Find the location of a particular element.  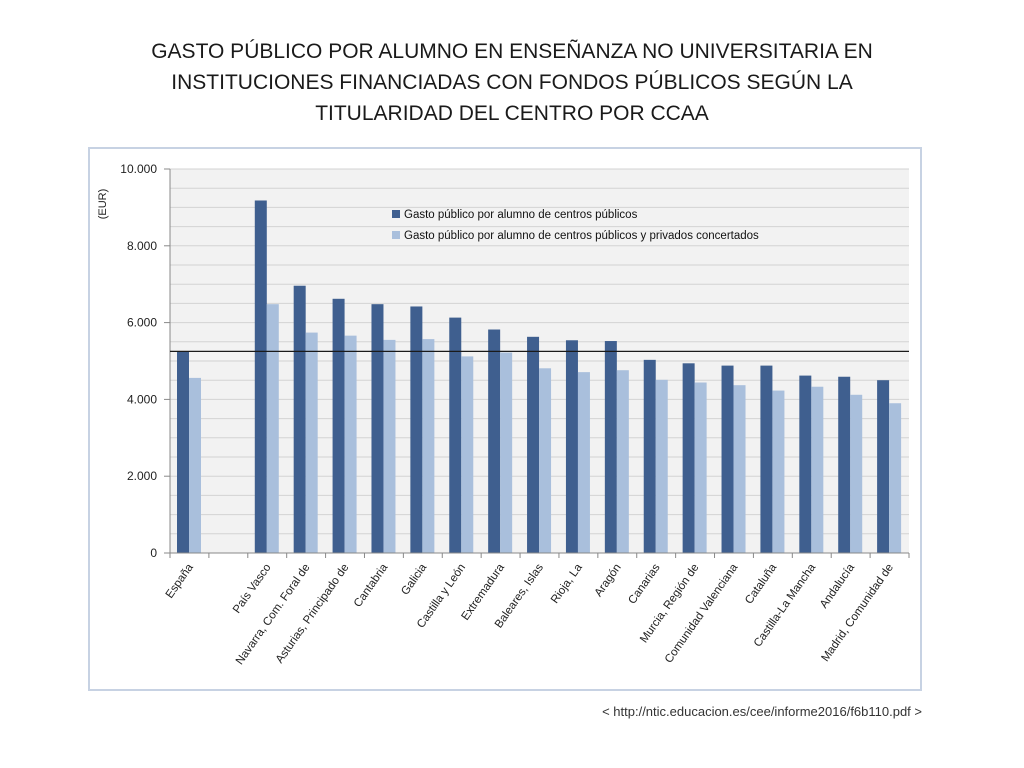

x-tick-label: Rioja, La is located at coordinates (567, 583).